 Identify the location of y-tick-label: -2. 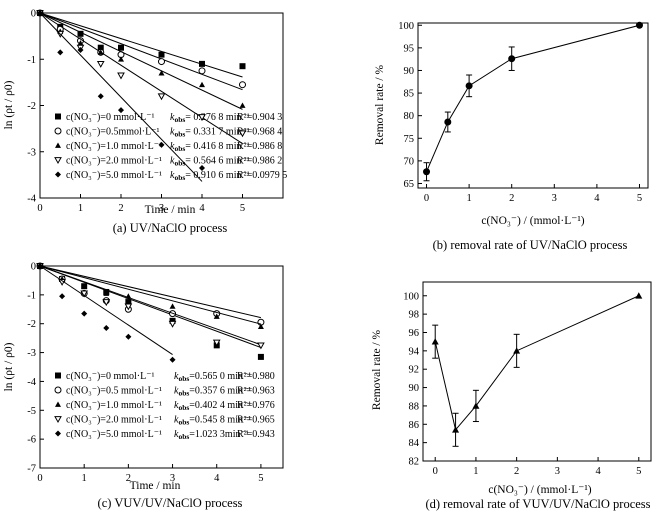
(31, 106).